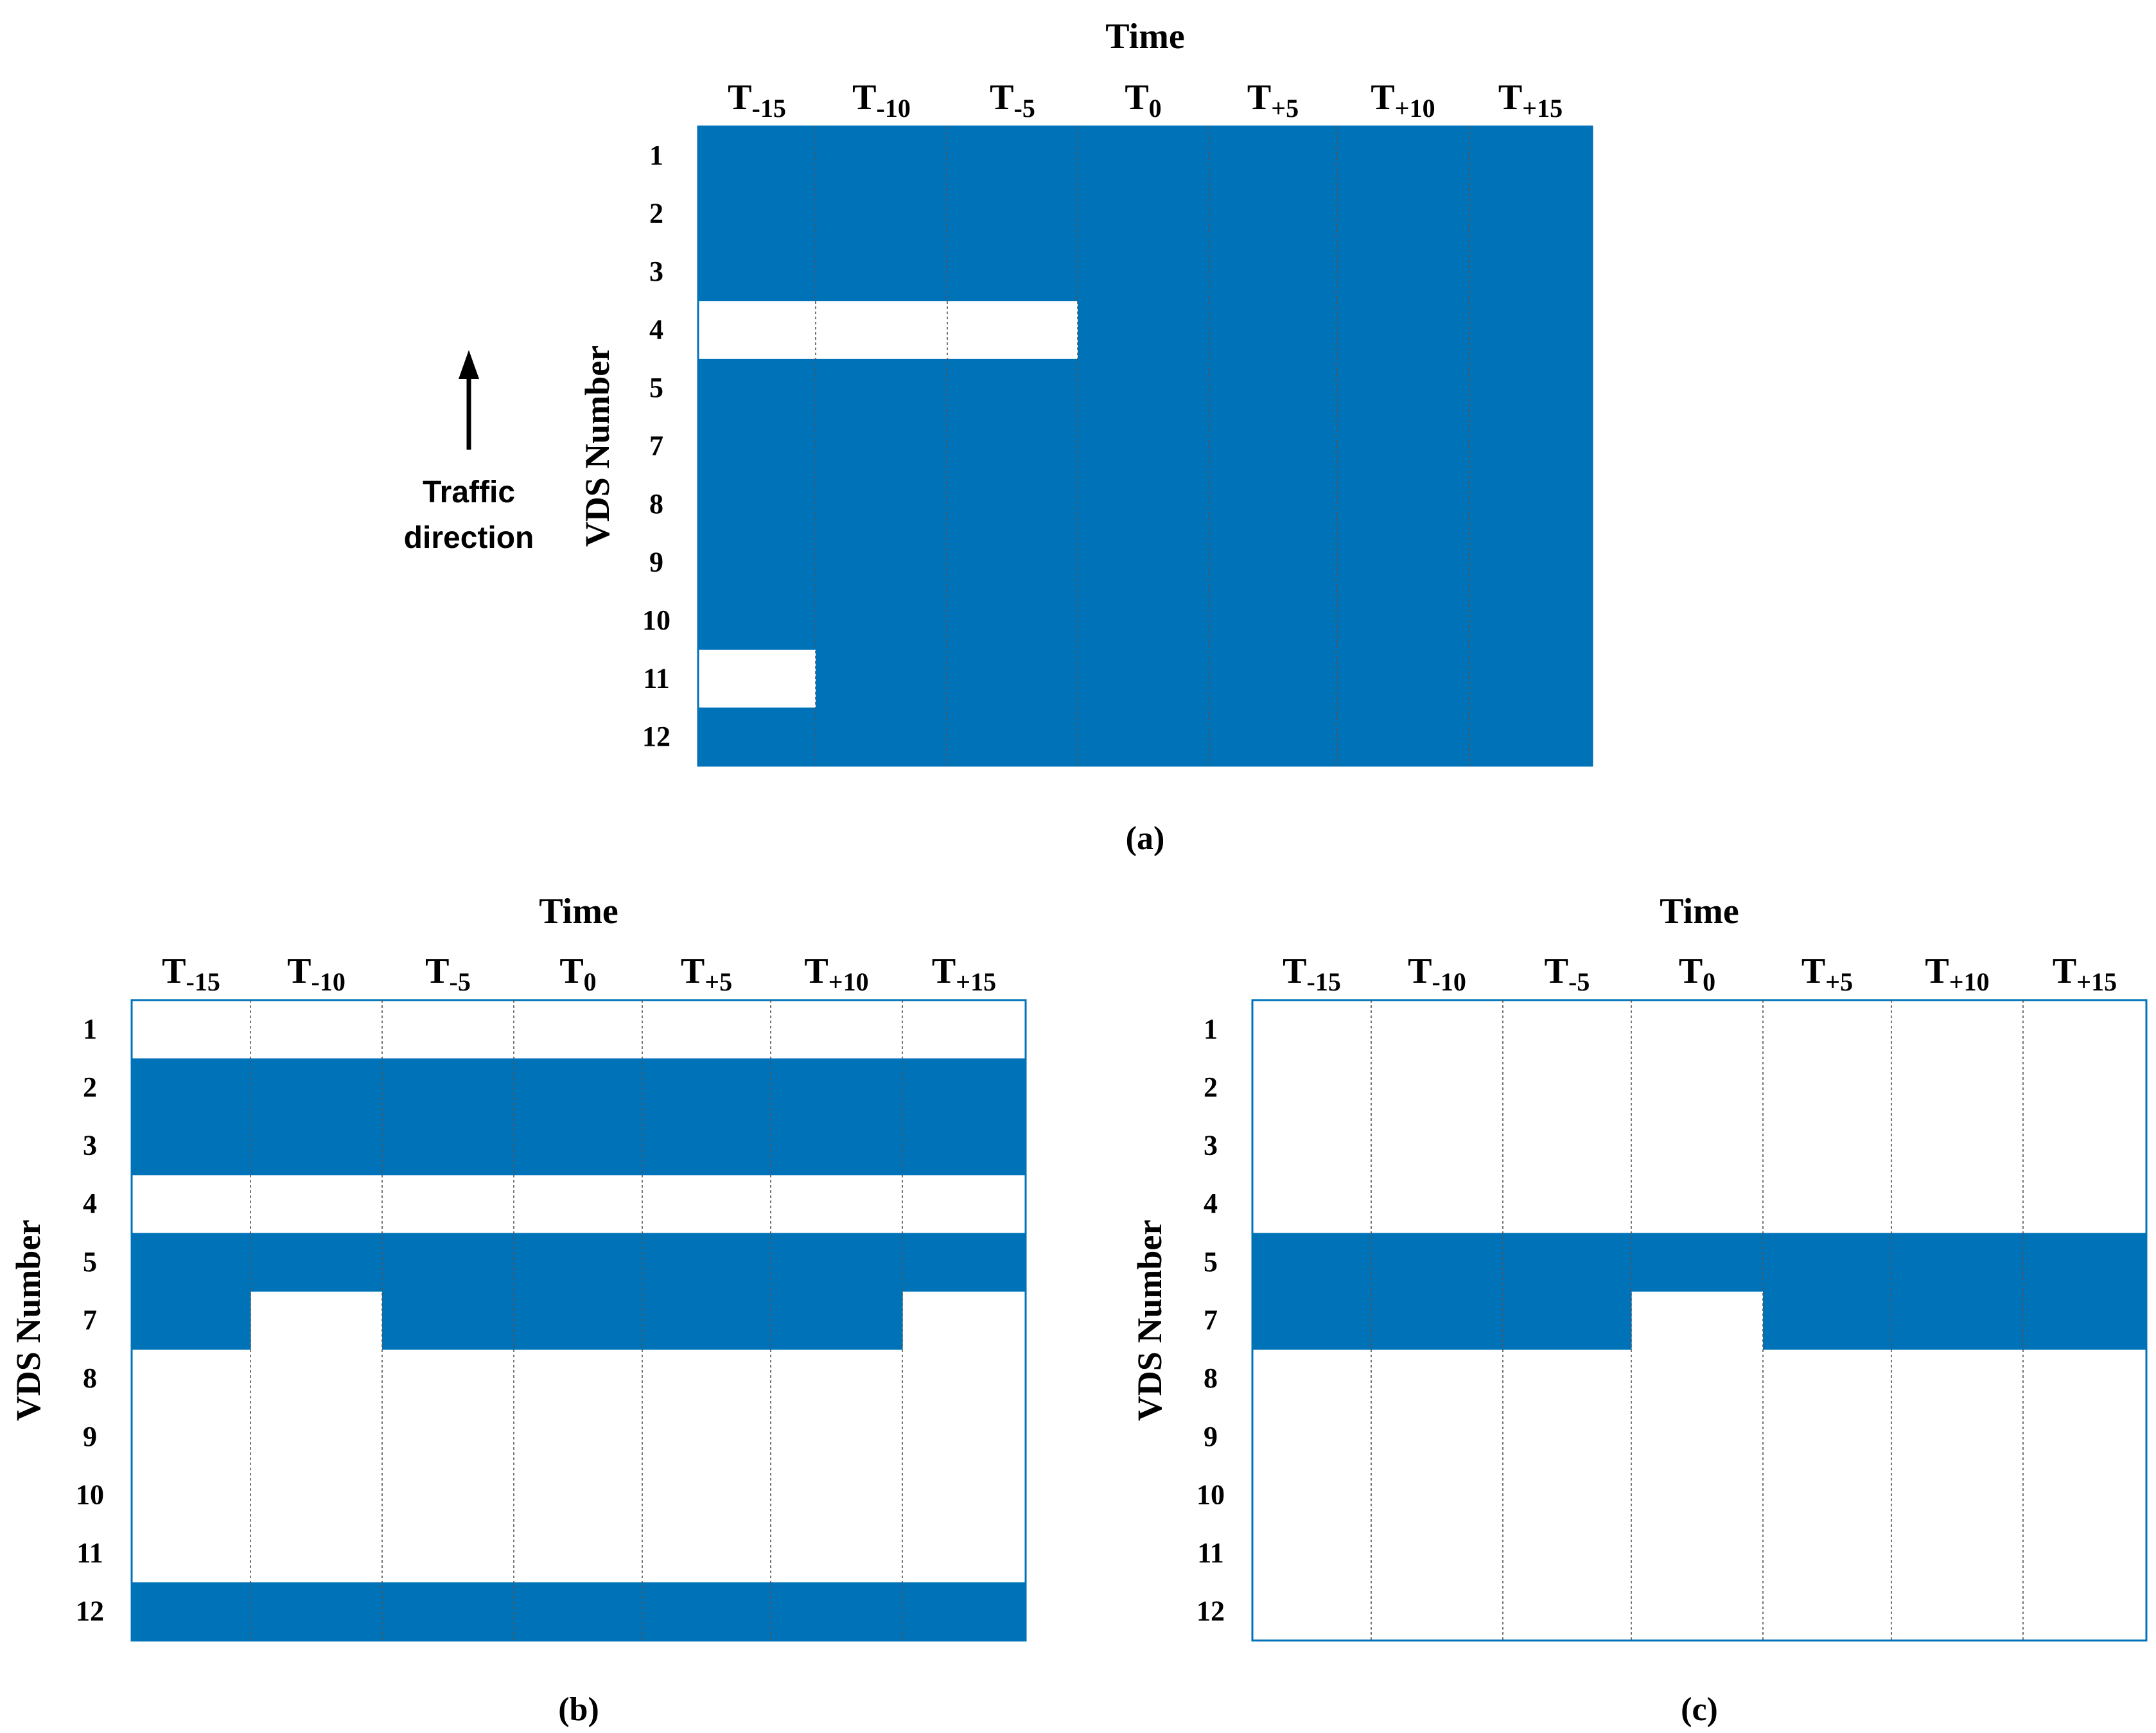 This screenshot has height=1733, width=2156. I want to click on traffic-direction-annotation: Traffic direction, so click(469, 453).